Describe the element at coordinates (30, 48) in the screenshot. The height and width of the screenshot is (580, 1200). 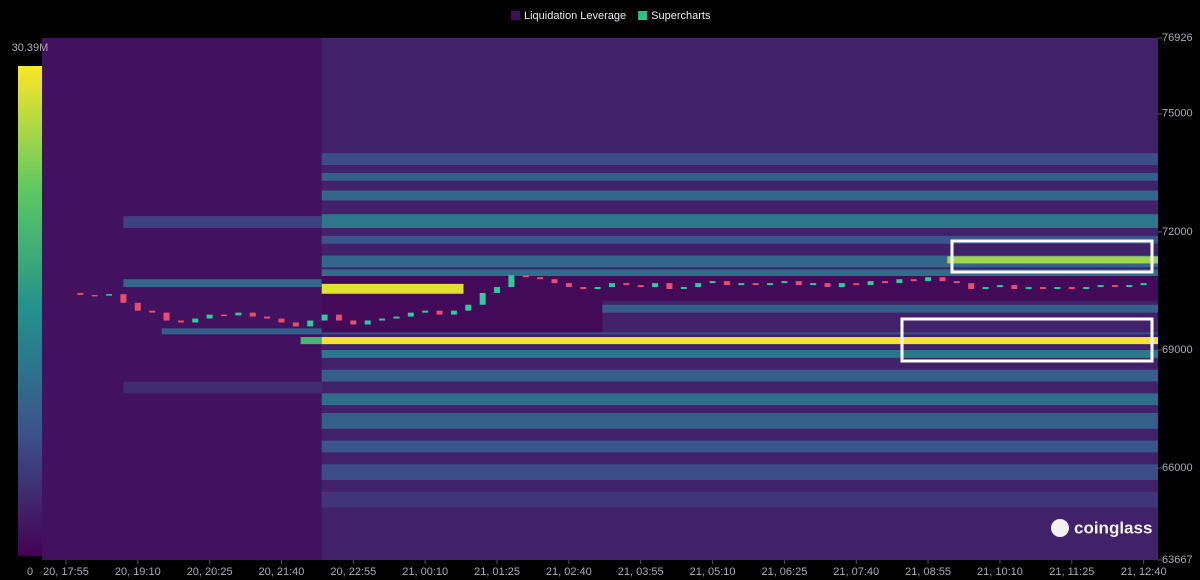
I see `colorbar-label: 30.39M` at that location.